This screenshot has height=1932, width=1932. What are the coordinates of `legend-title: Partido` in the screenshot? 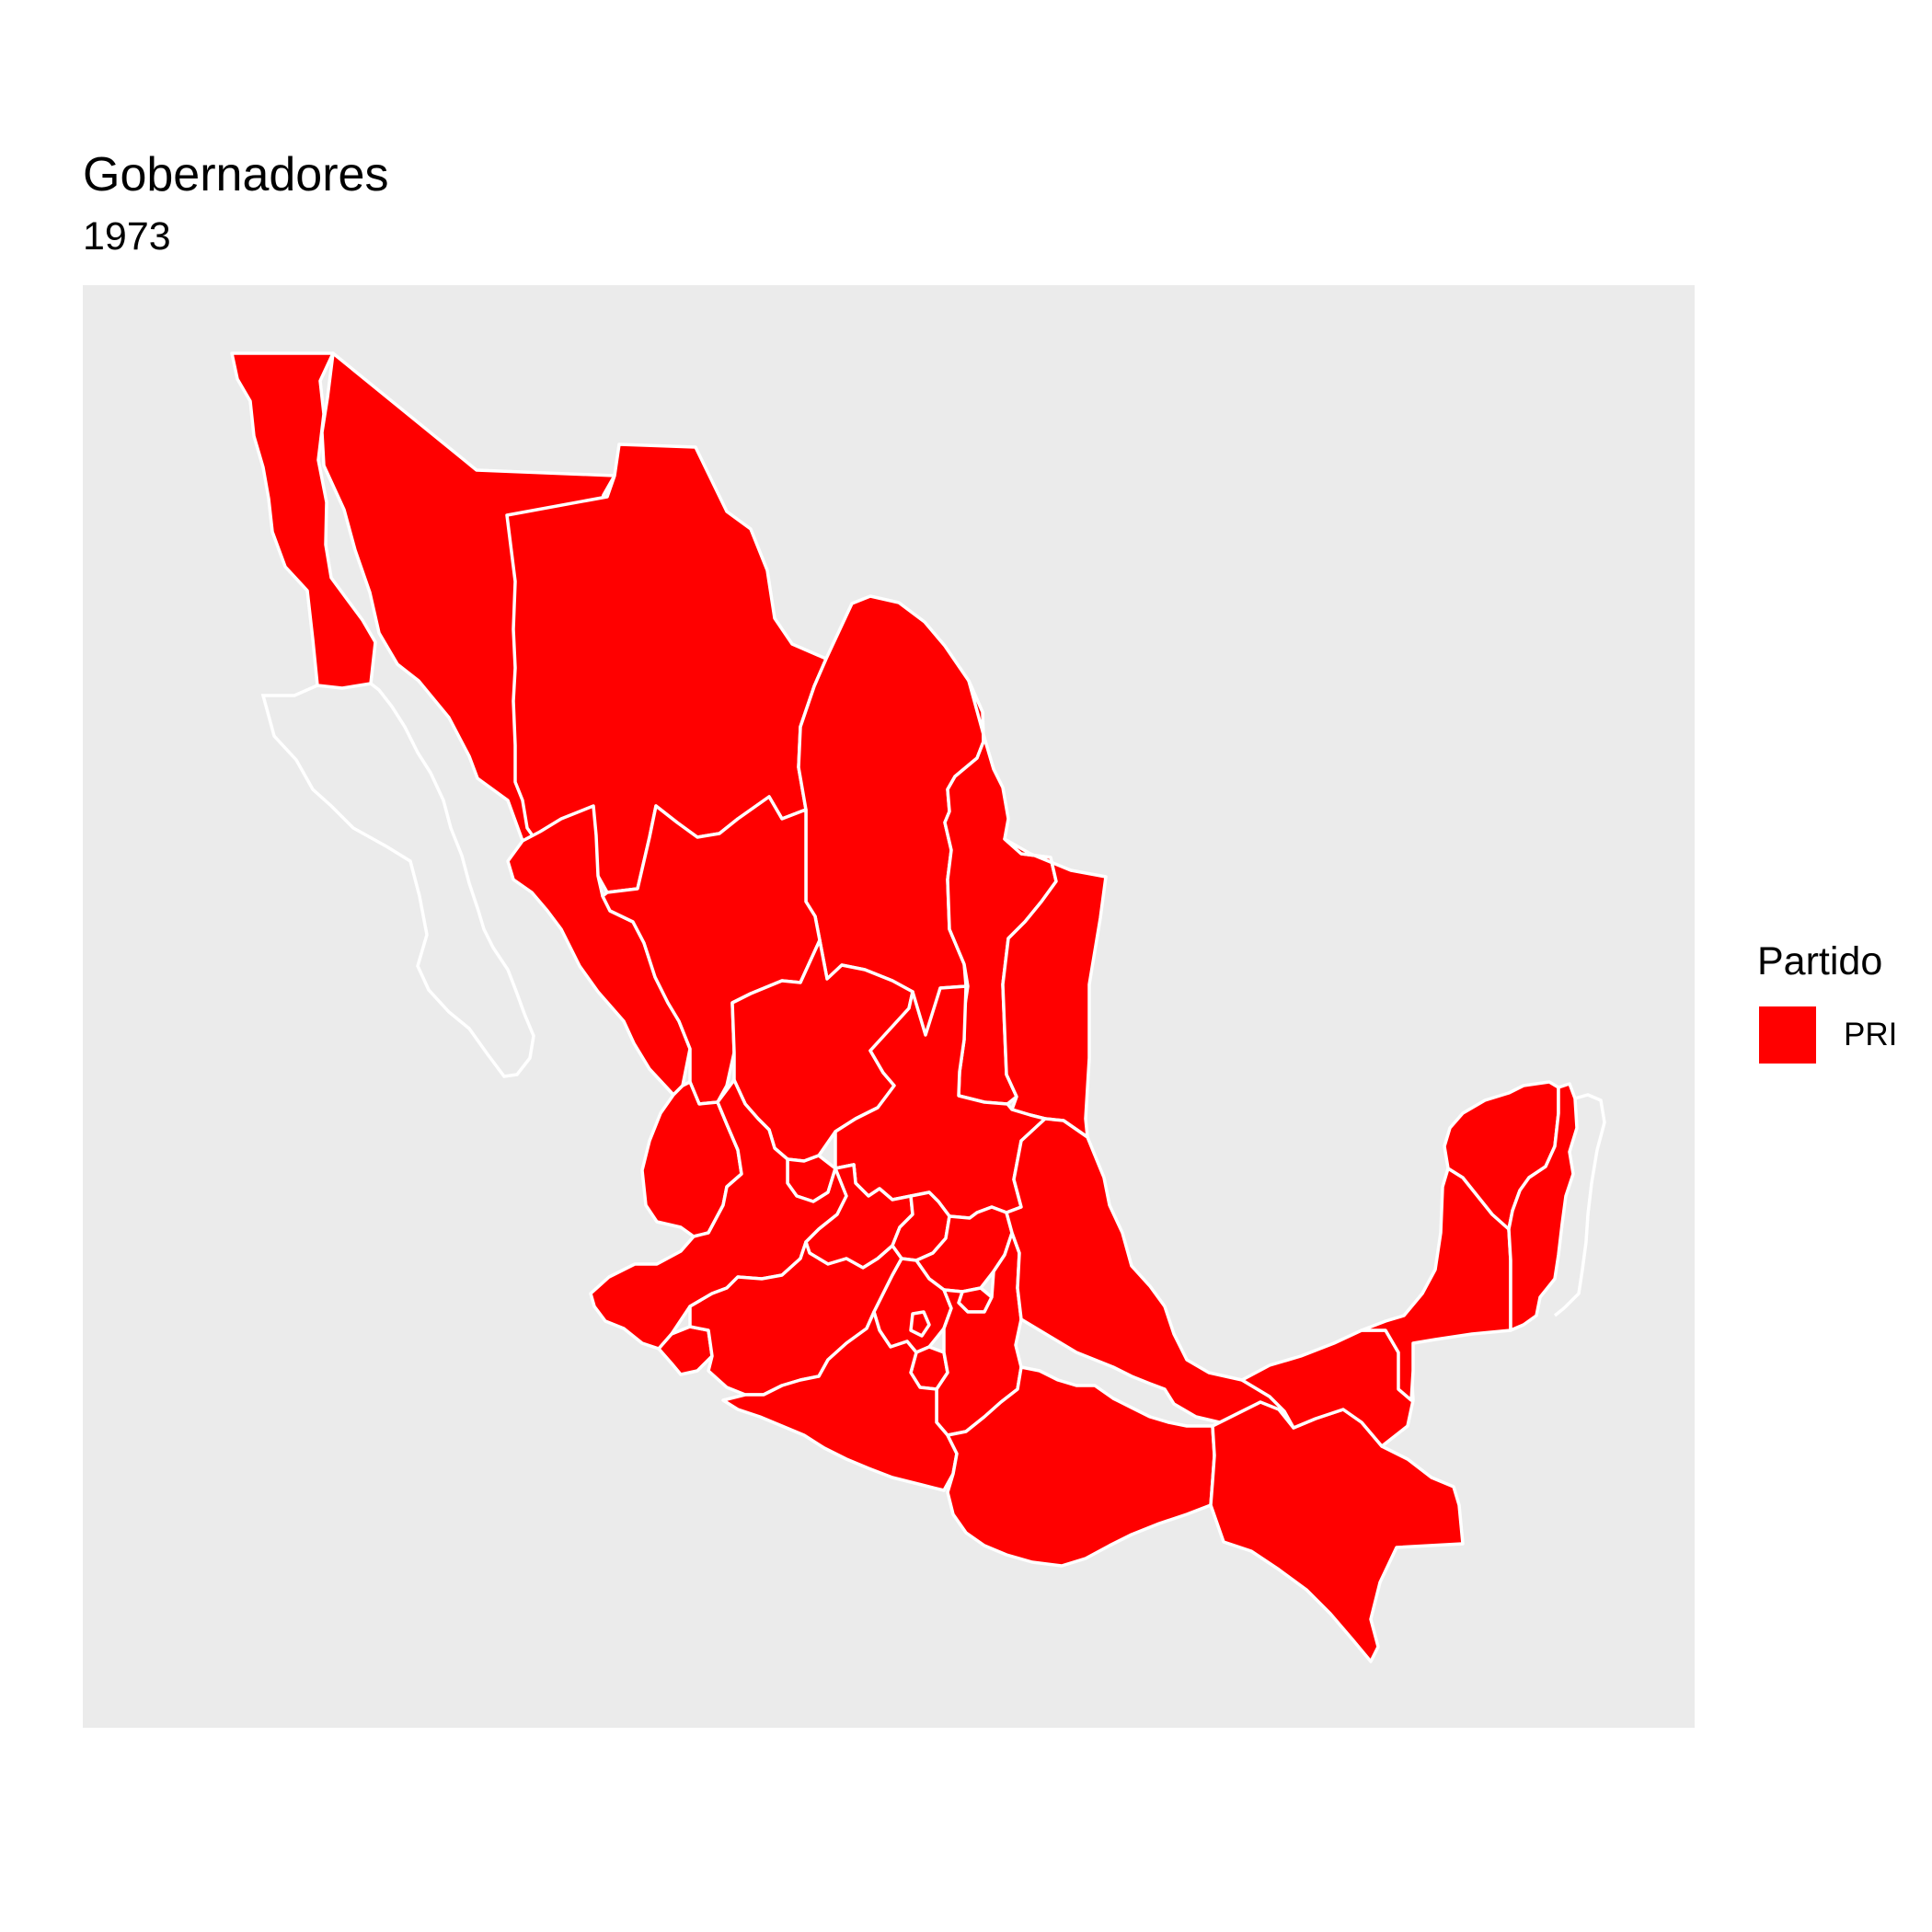 It's located at (1820, 961).